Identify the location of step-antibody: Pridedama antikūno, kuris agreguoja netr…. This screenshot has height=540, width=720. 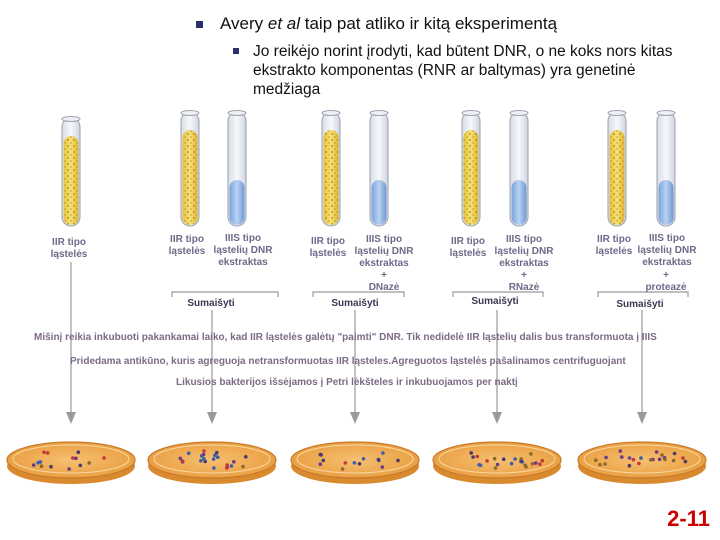
(348, 361).